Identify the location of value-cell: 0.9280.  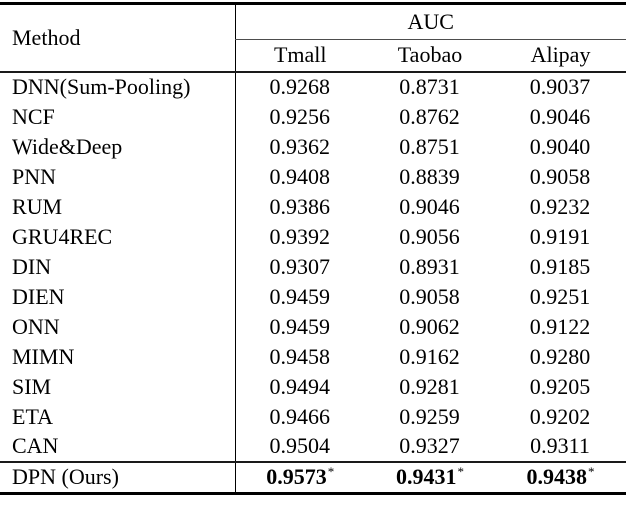
(560, 357).